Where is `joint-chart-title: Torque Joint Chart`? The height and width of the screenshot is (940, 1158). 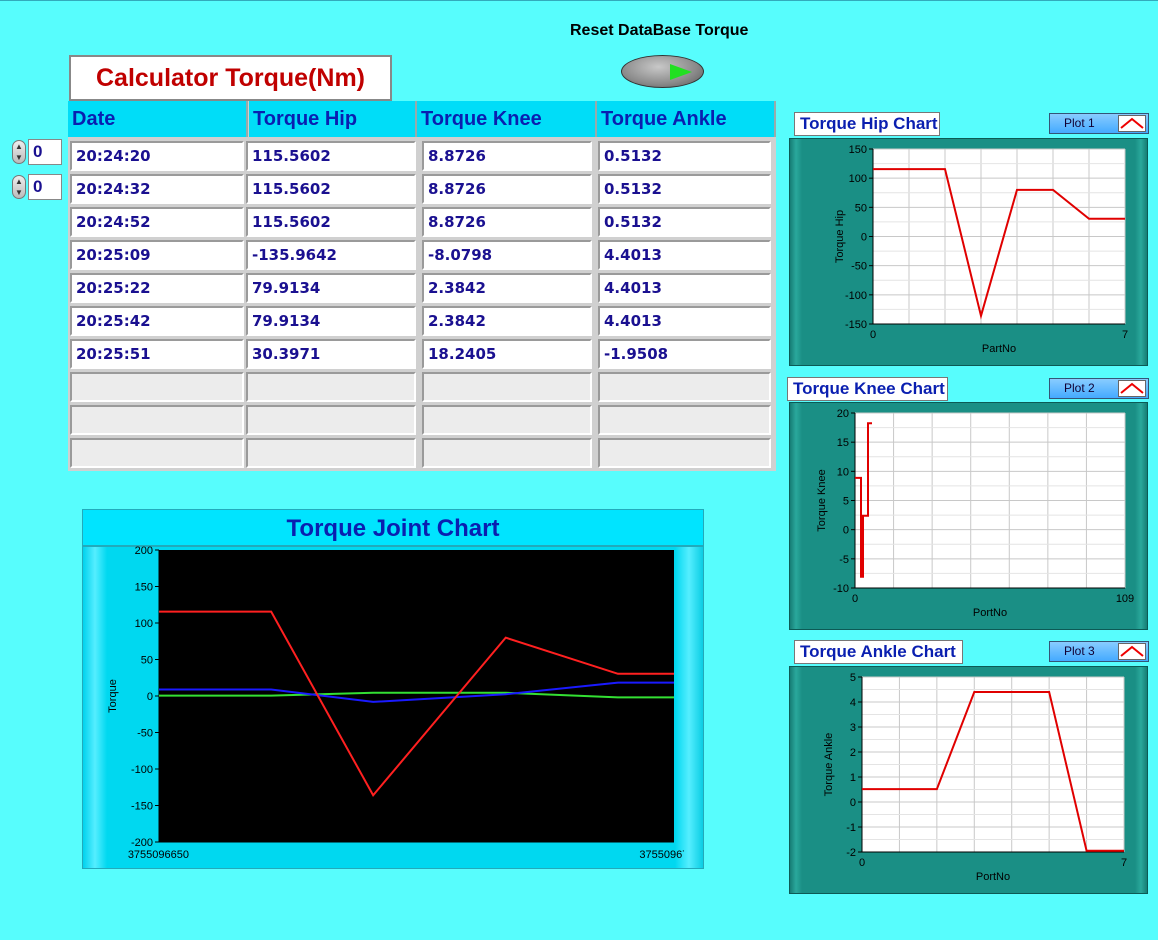
joint-chart-title: Torque Joint Chart is located at coordinates (393, 527).